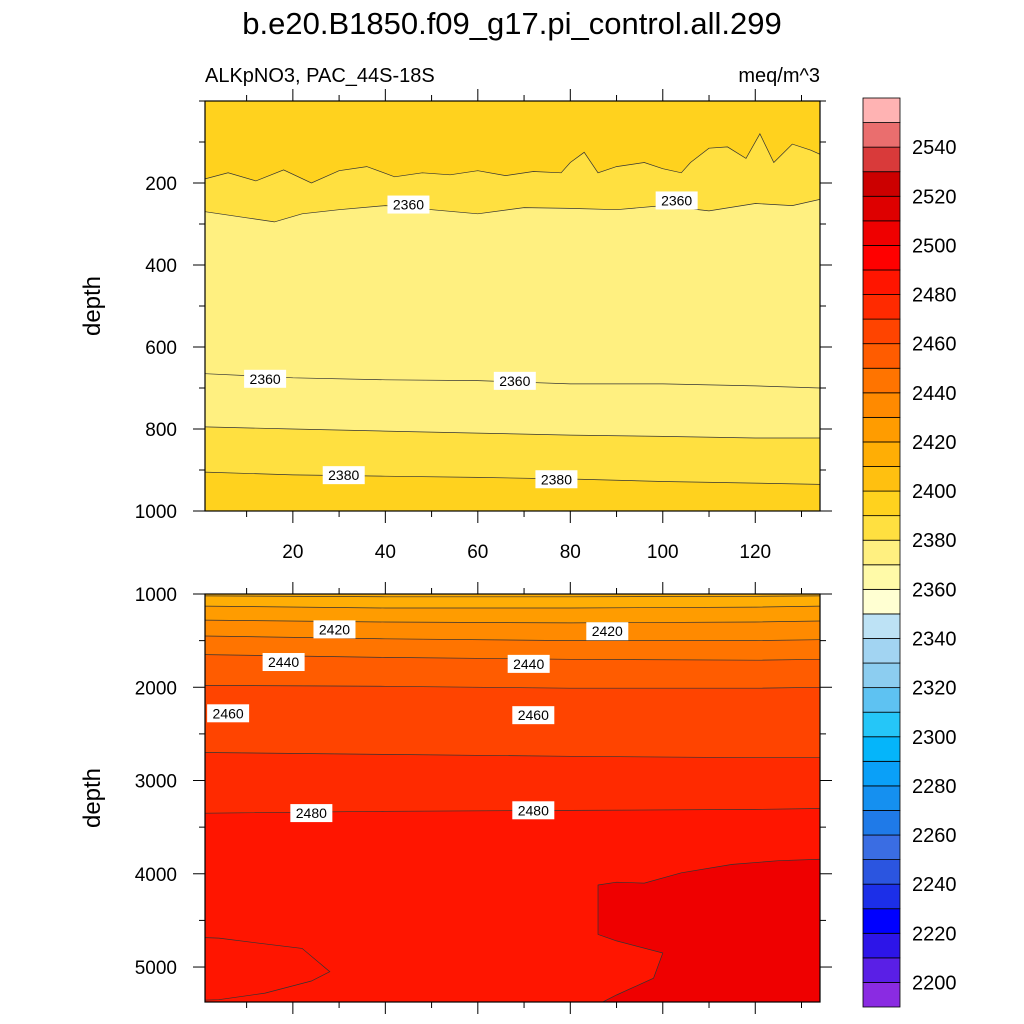  Describe the element at coordinates (934, 689) in the screenshot. I see `colorbar-label: 2320` at that location.